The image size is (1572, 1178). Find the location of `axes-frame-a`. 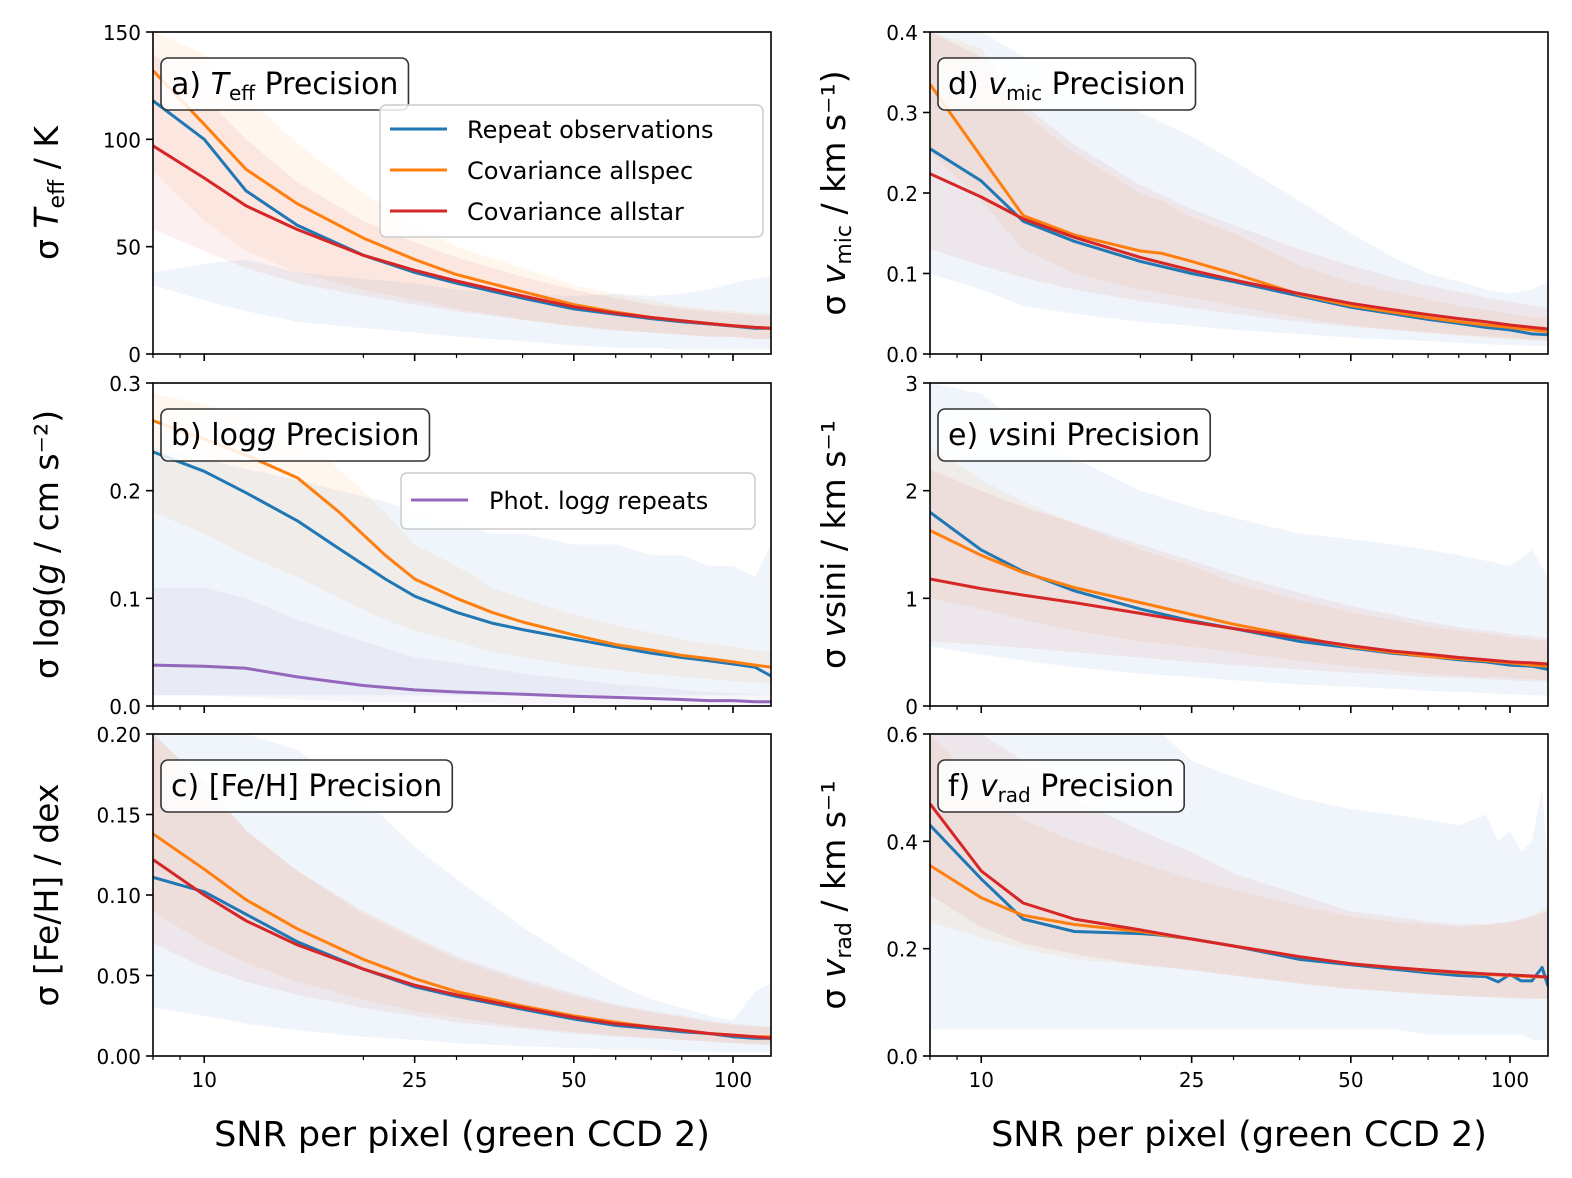

axes-frame-a is located at coordinates (462, 193).